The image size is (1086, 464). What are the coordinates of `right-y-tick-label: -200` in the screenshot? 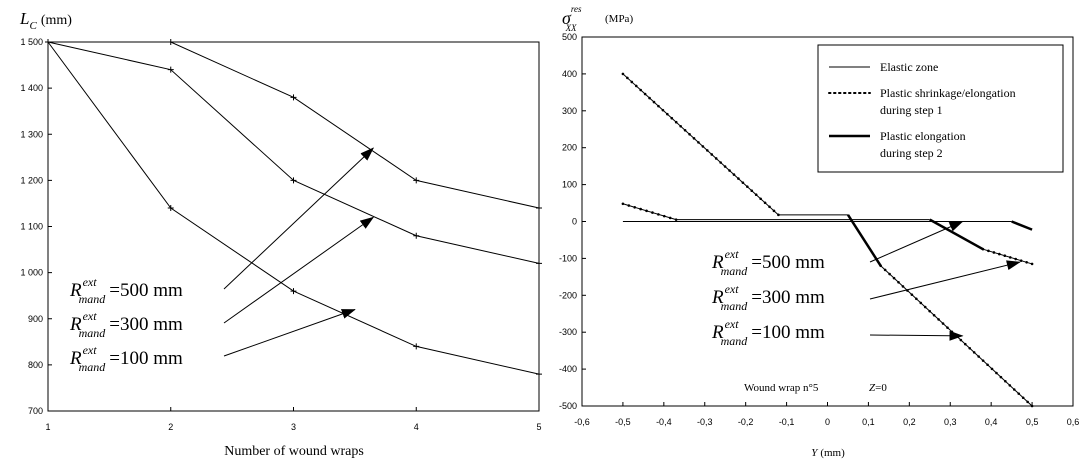 It's located at (568, 295).